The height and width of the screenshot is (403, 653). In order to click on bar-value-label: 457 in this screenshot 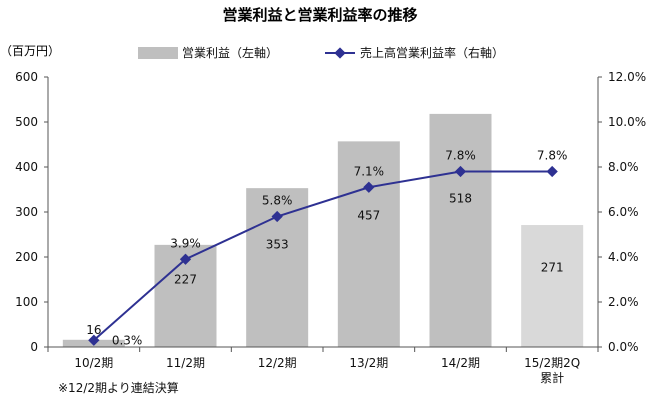, I will do `click(368, 215)`.